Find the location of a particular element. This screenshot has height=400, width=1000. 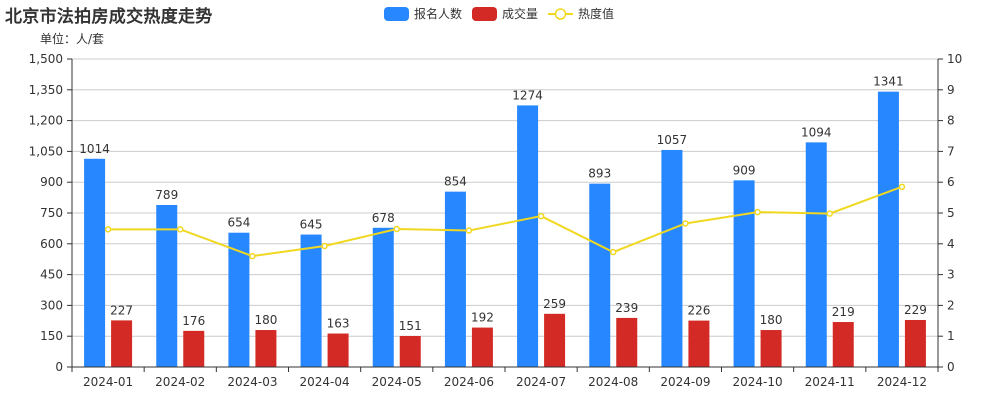

bar-value-label: 1274 is located at coordinates (527, 95).